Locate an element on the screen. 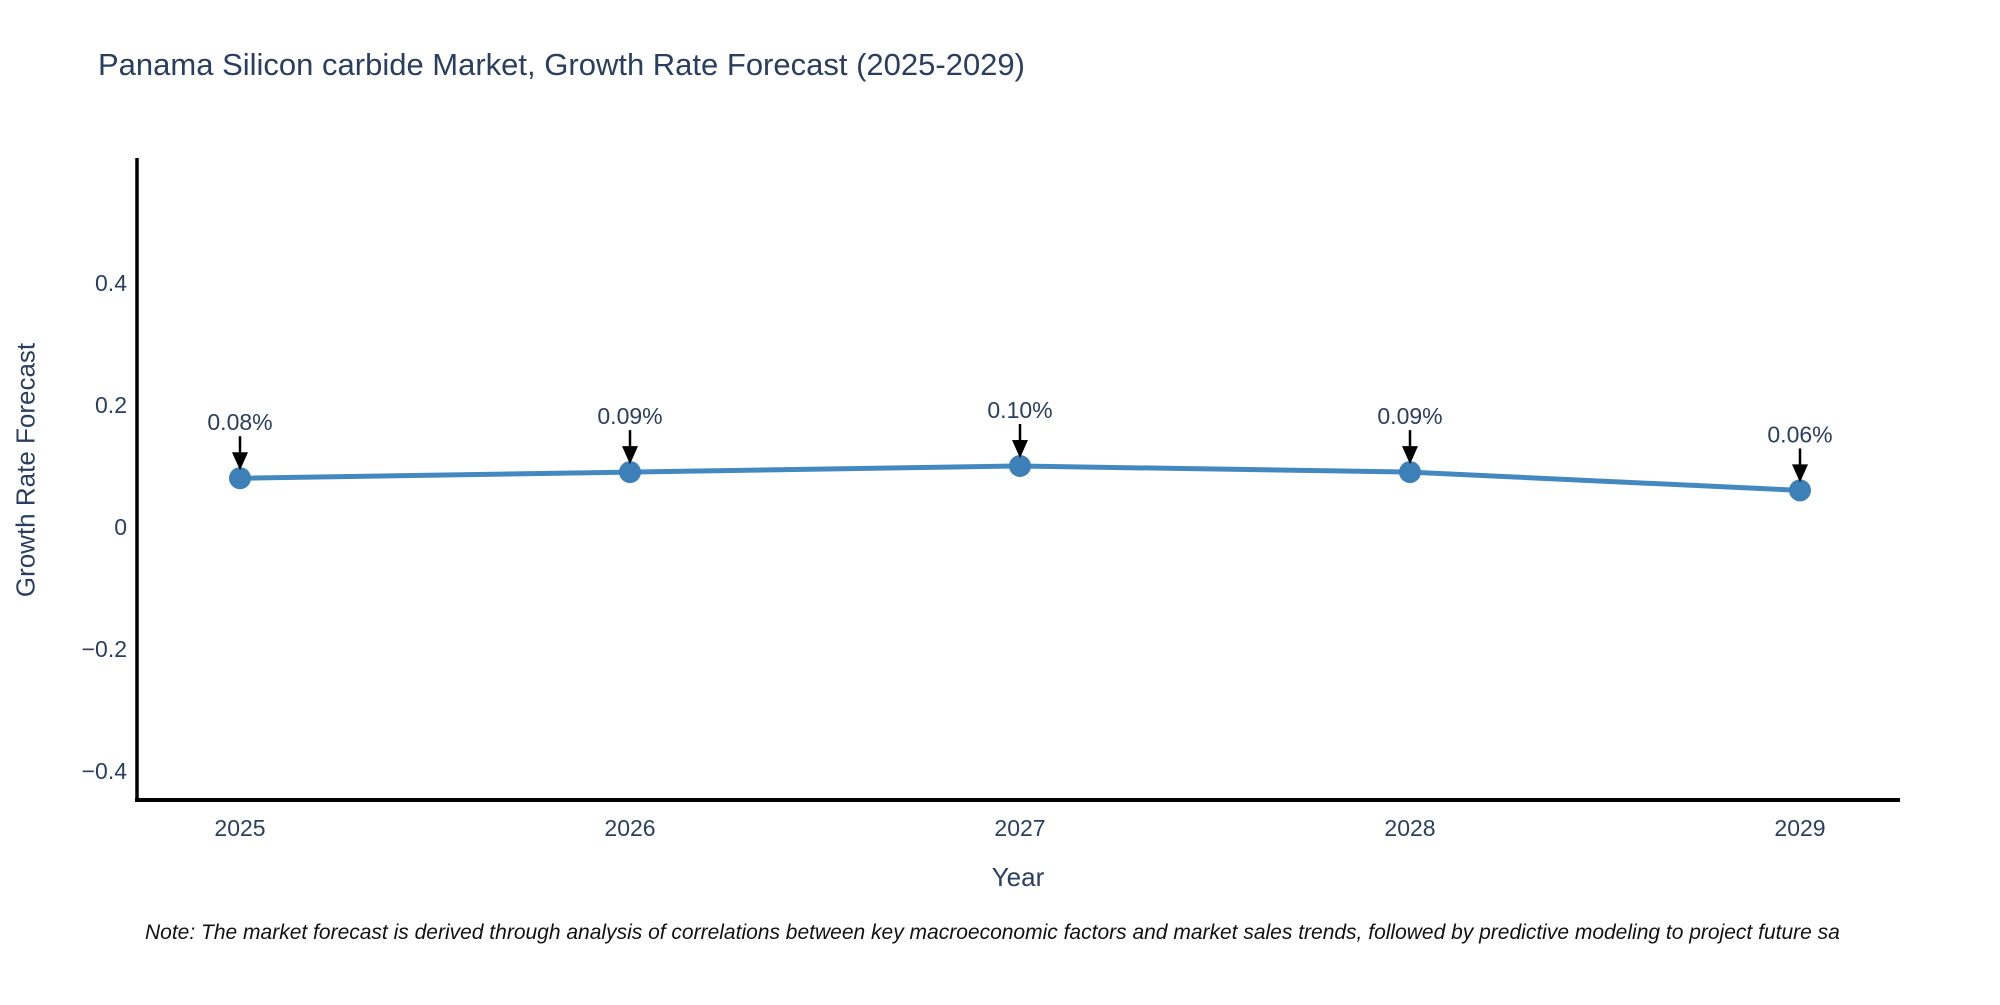 The height and width of the screenshot is (1005, 2000). x-tick-label: 2029 is located at coordinates (1799, 828).